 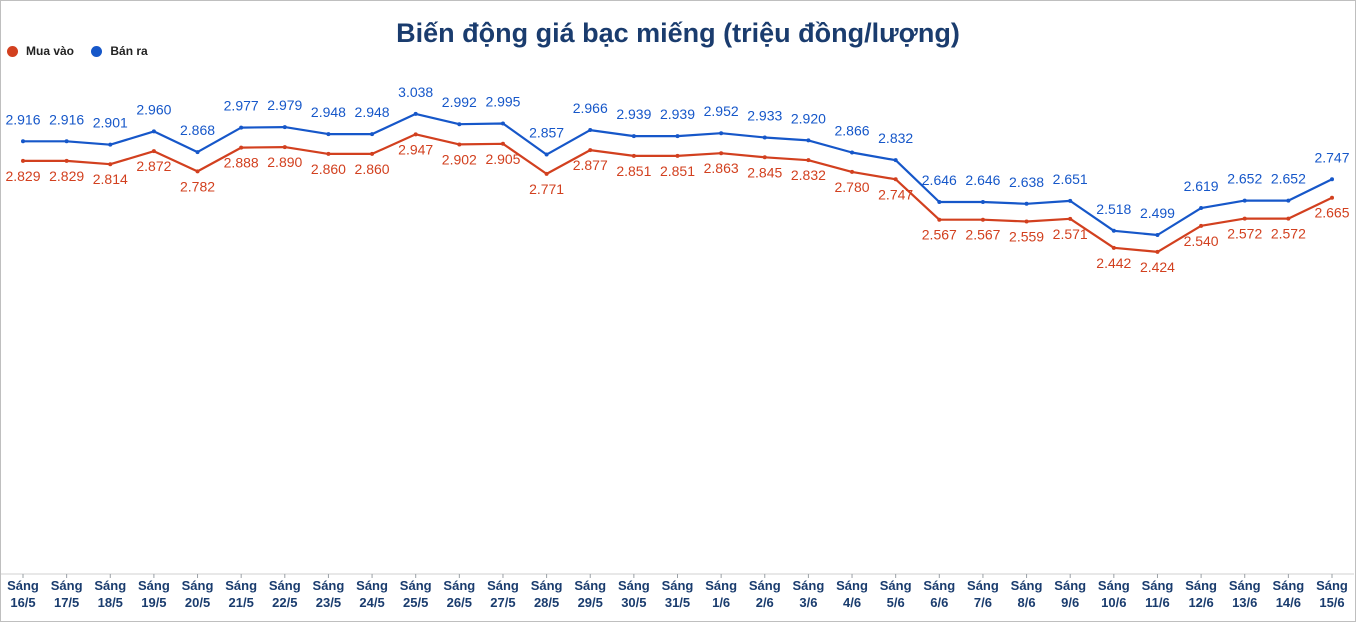 I want to click on data-label: 2.782, so click(x=197, y=186).